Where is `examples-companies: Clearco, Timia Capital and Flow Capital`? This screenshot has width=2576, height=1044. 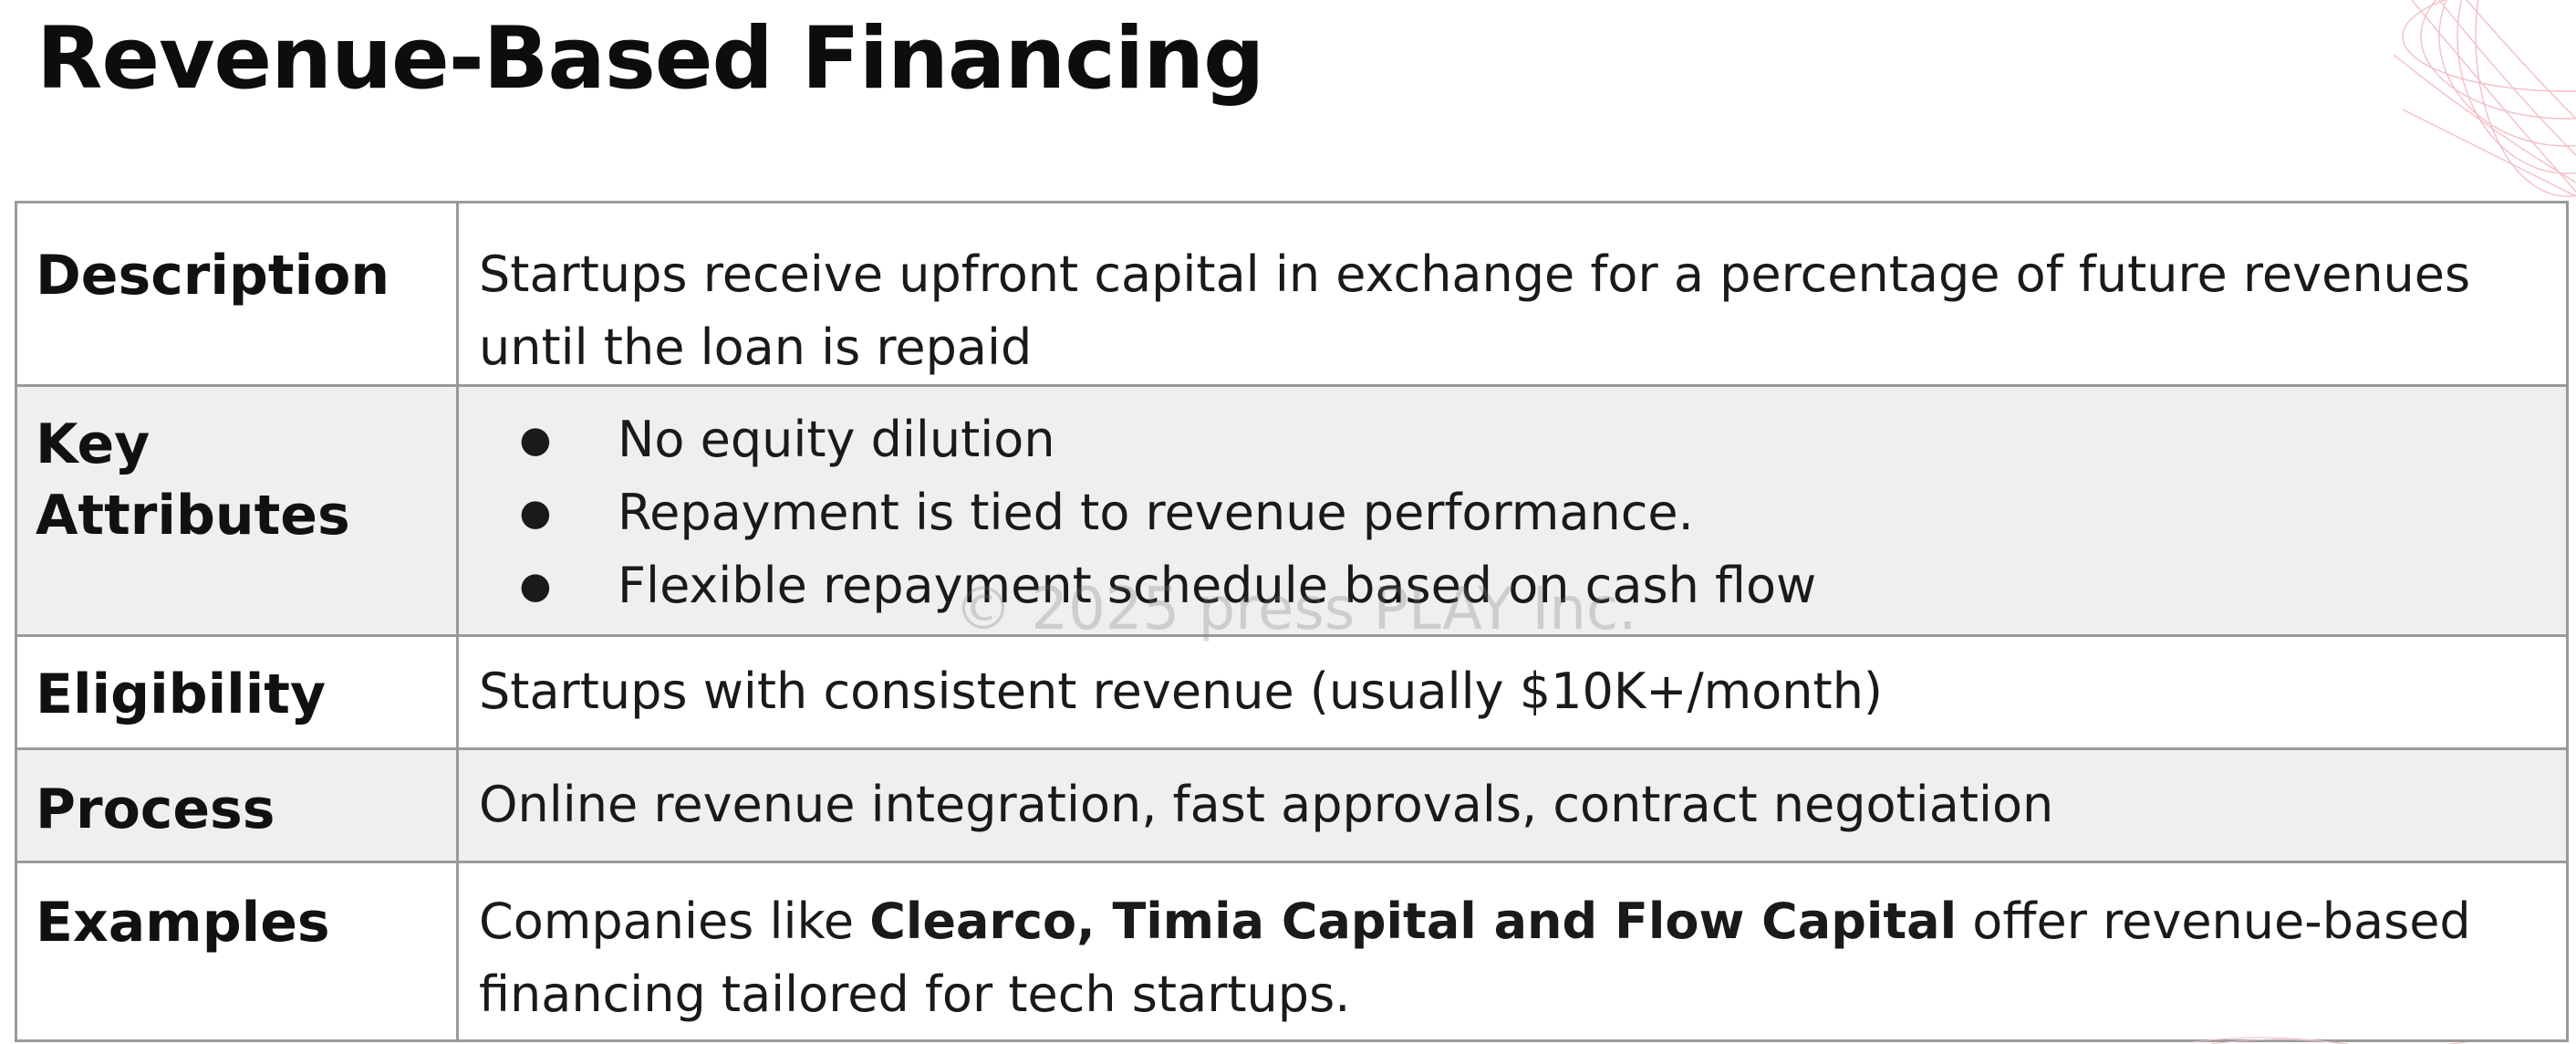 examples-companies: Clearco, Timia Capital and Flow Capital is located at coordinates (1413, 921).